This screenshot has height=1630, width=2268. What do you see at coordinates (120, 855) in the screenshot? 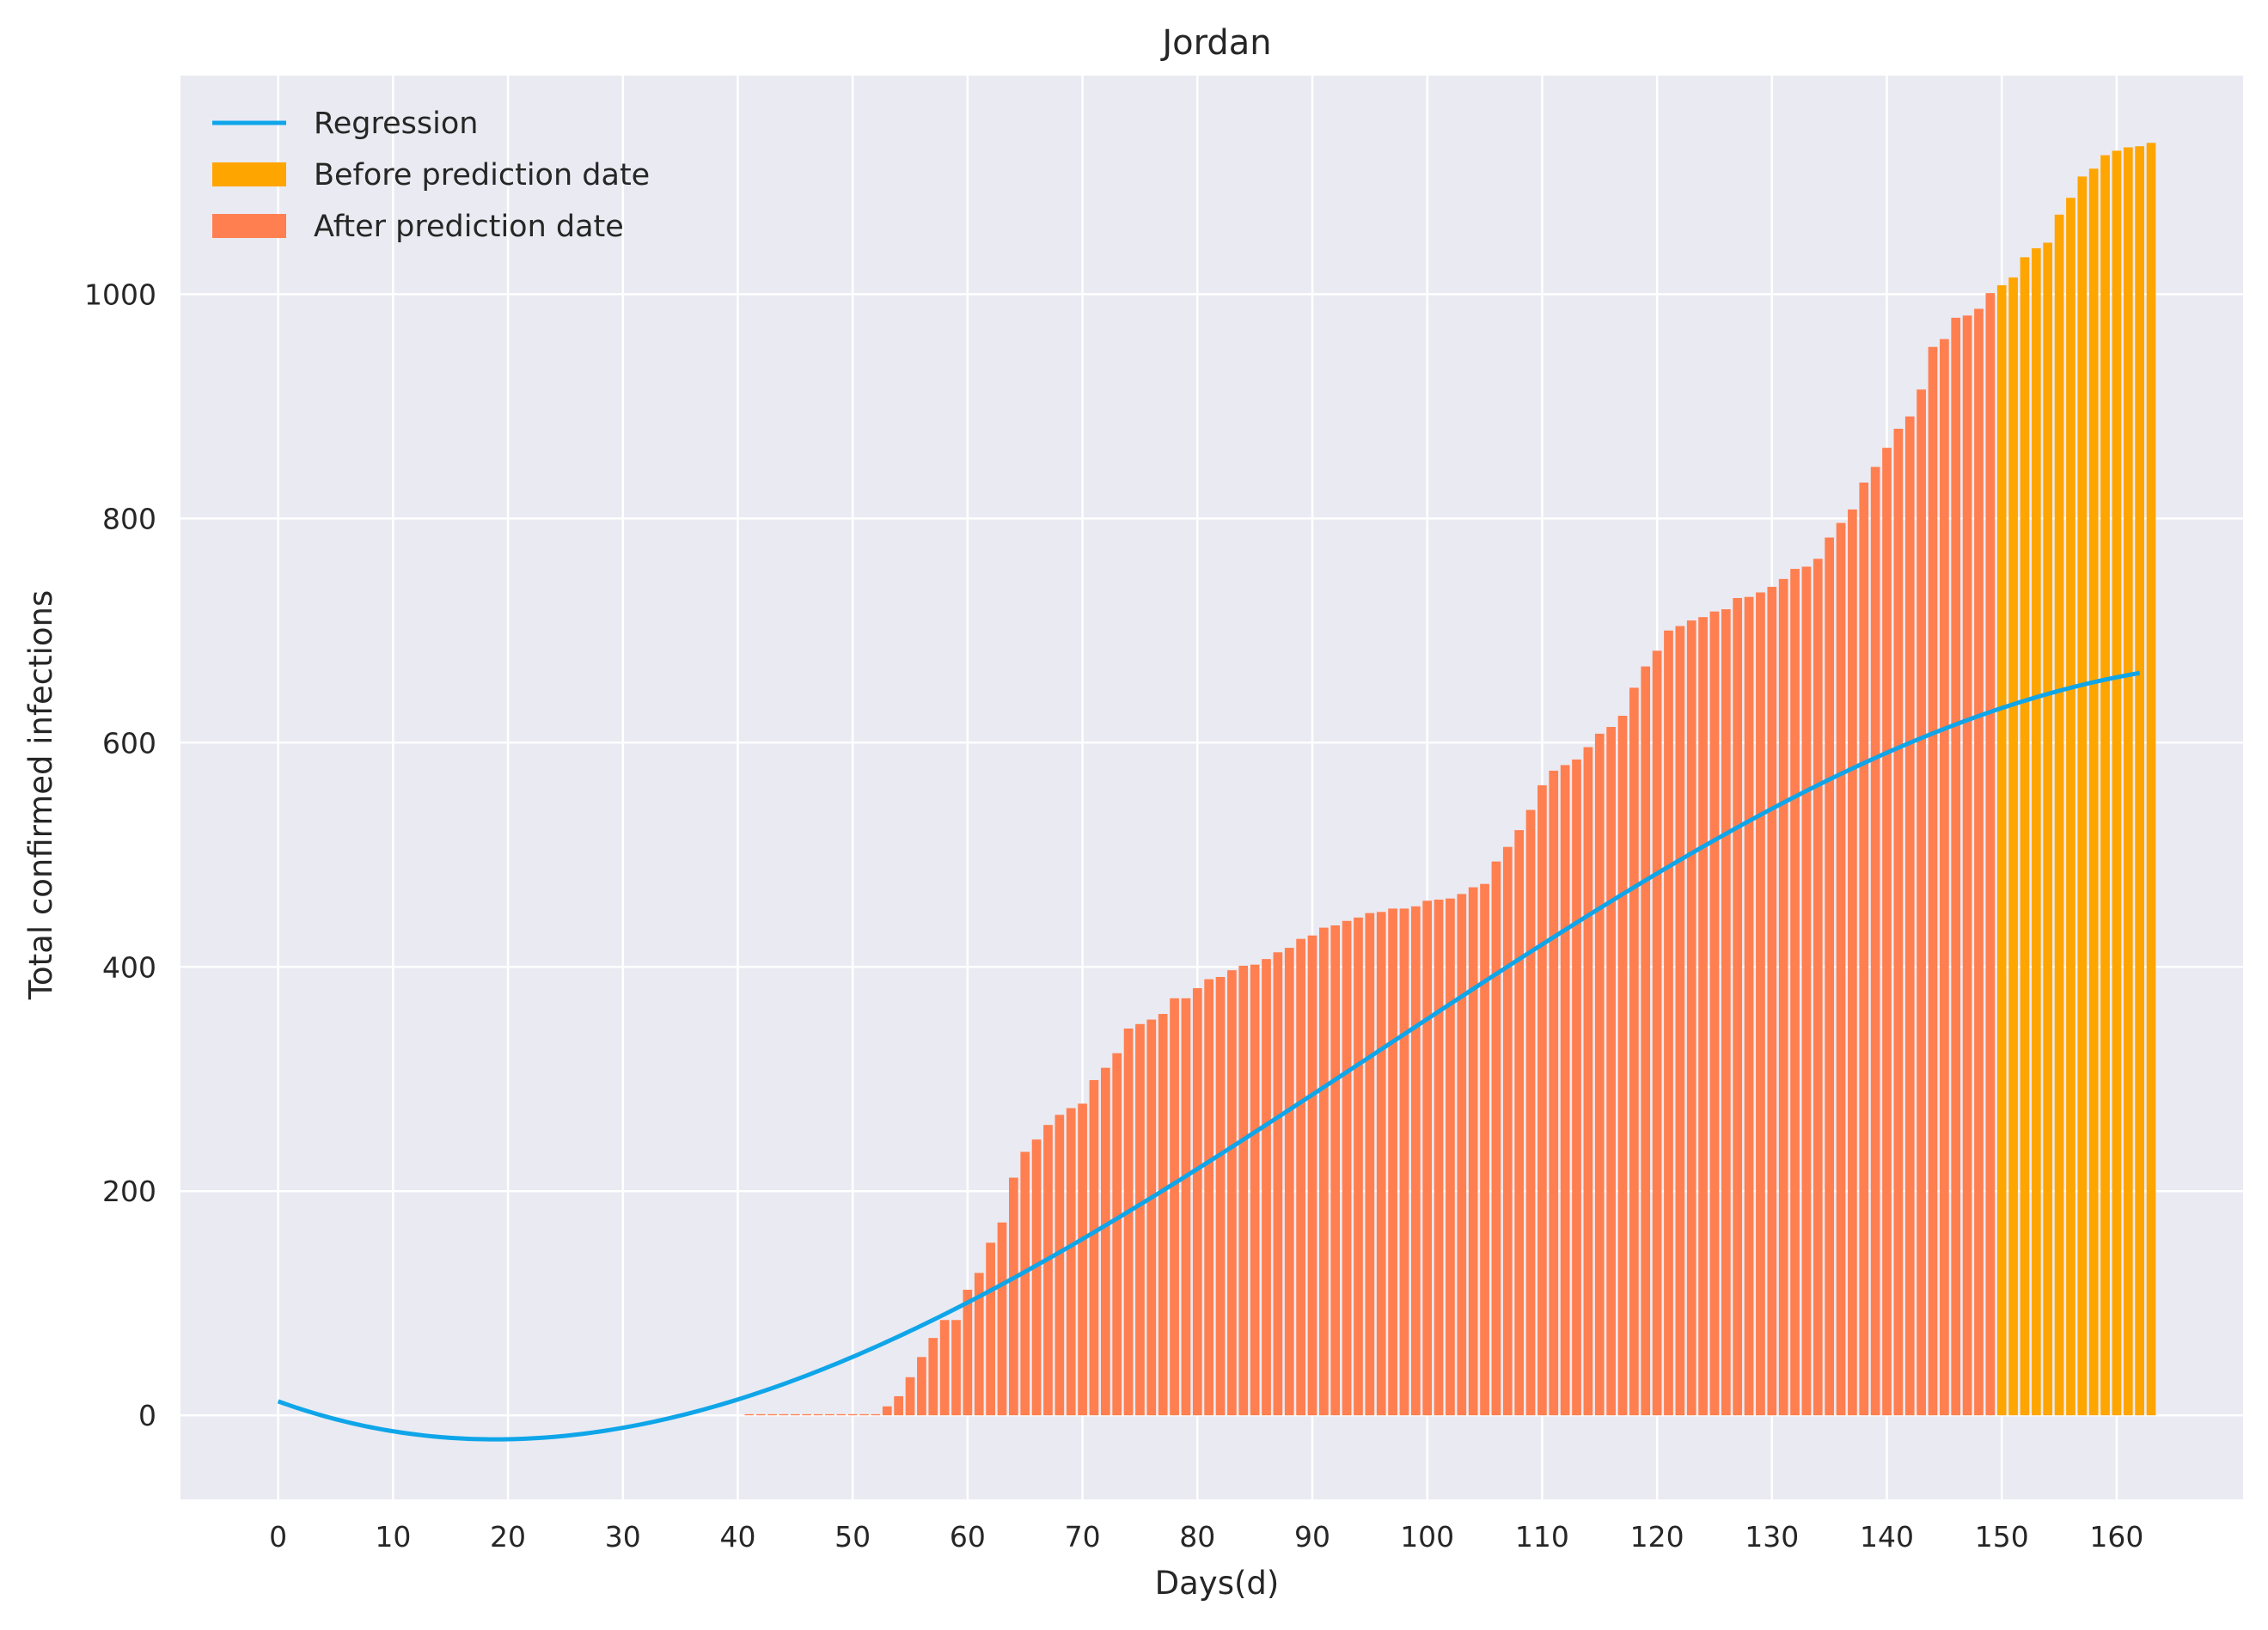
I see `y-axis-ticks: 0 200 400 600 800 1000` at bounding box center [120, 855].